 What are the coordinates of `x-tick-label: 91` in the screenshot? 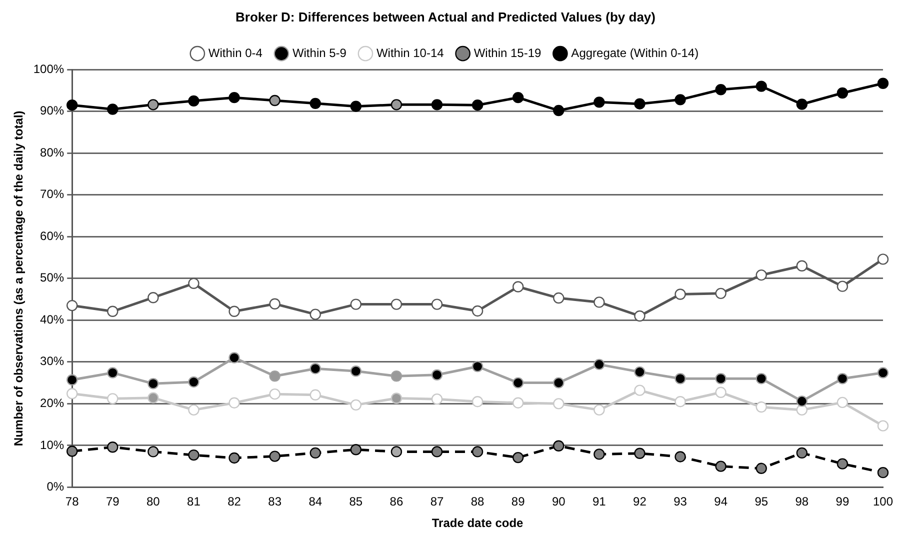 It's located at (599, 501).